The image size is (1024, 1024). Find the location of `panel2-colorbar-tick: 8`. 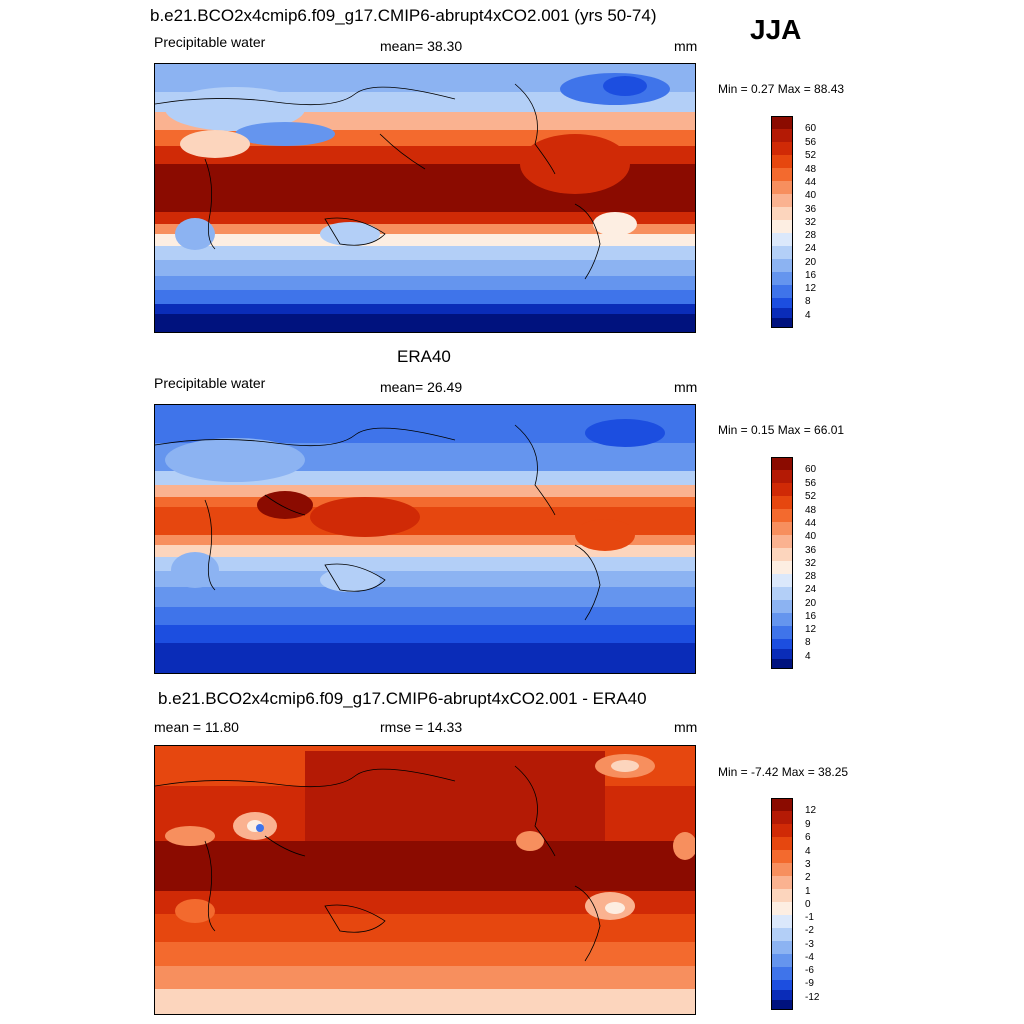

panel2-colorbar-tick: 8 is located at coordinates (808, 642).